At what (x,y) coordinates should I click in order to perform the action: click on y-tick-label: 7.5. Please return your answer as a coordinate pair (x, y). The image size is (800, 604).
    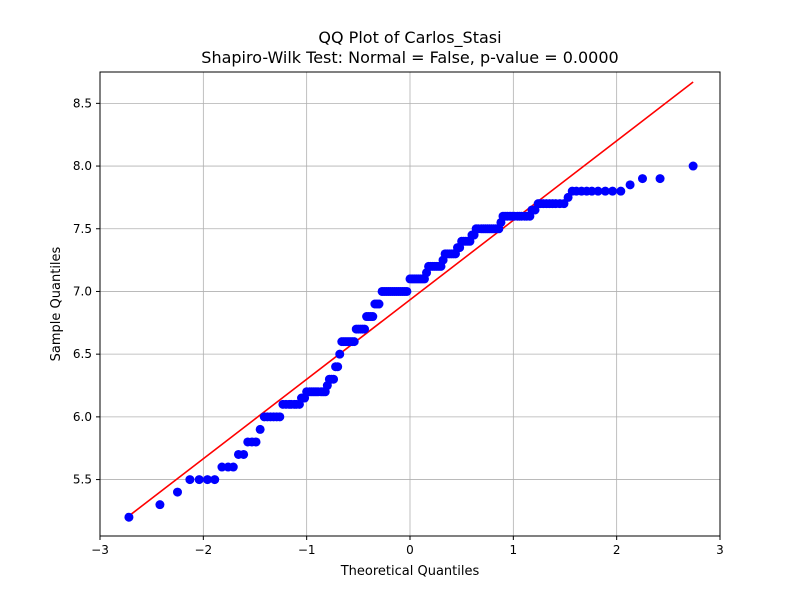
    Looking at the image, I should click on (82, 229).